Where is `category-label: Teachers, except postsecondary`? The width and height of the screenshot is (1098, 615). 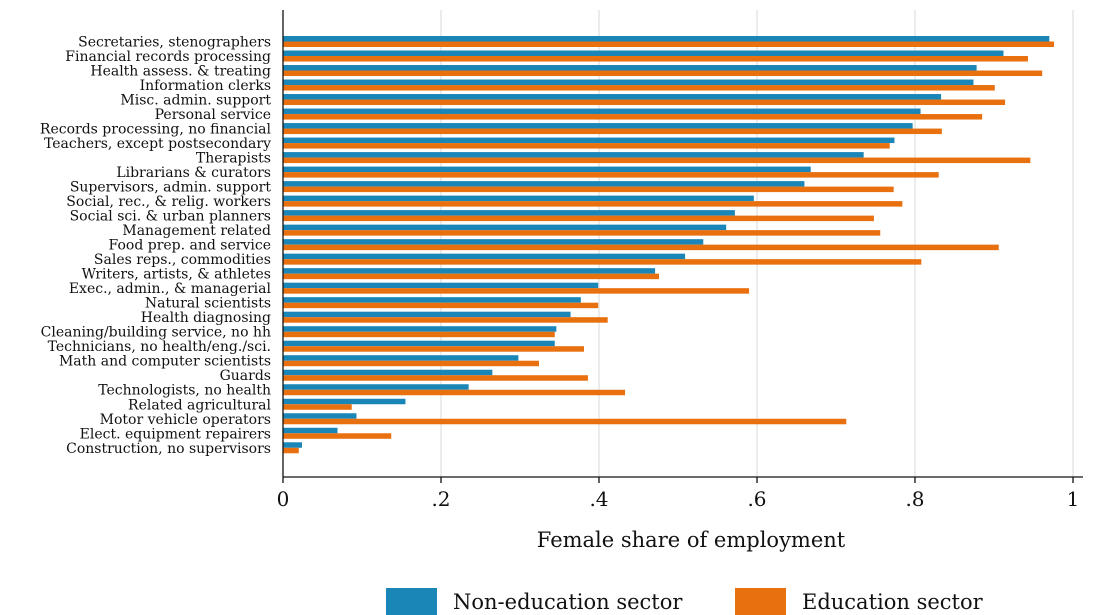
category-label: Teachers, except postsecondary is located at coordinates (157, 144).